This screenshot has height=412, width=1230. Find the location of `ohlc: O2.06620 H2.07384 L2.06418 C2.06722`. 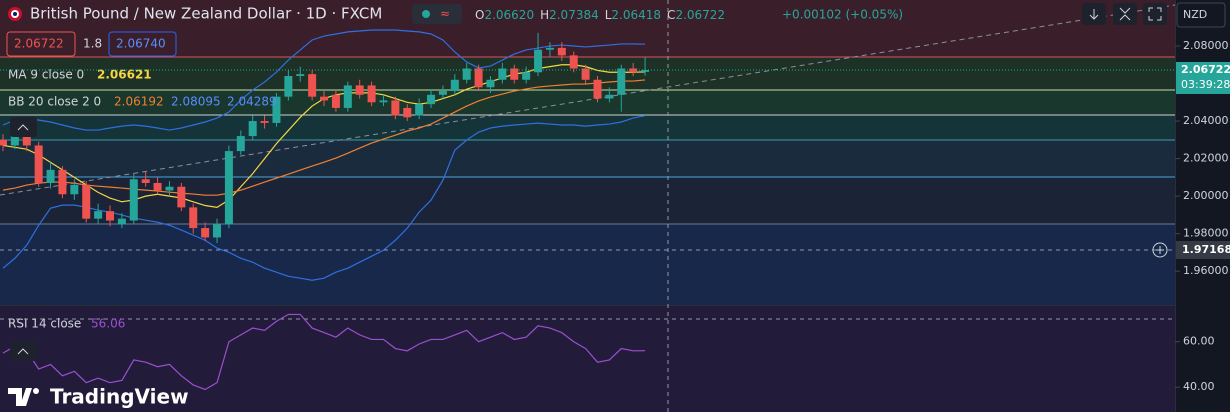

ohlc: O2.06620 H2.07384 L2.06418 C2.06722 is located at coordinates (600, 15).